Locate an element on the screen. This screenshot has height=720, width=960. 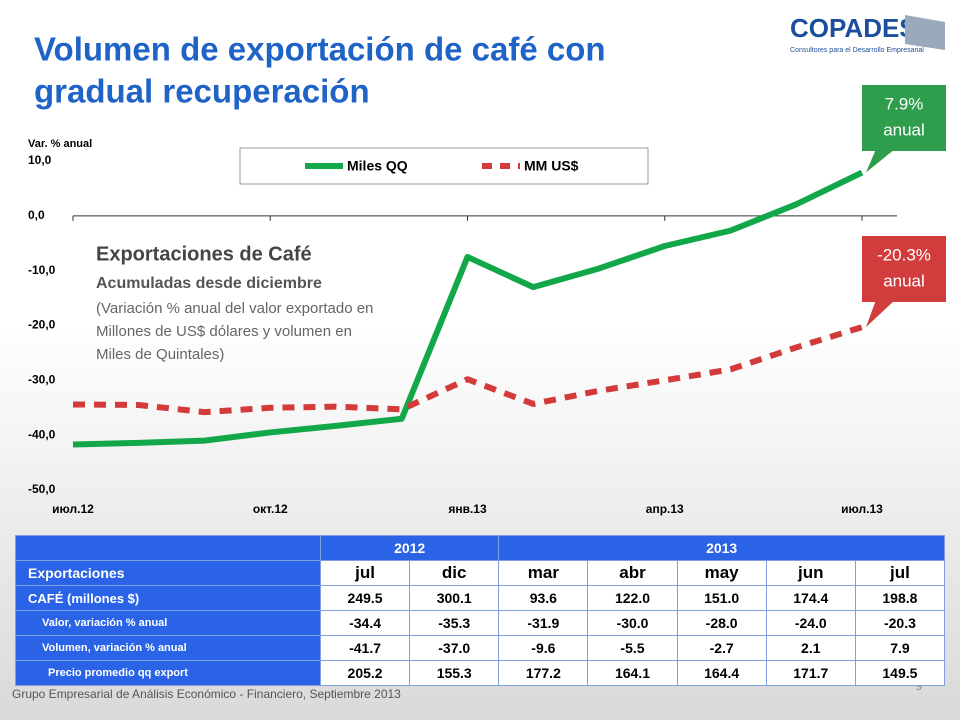
table-cell: Volumen, variación % anual is located at coordinates (168, 648).